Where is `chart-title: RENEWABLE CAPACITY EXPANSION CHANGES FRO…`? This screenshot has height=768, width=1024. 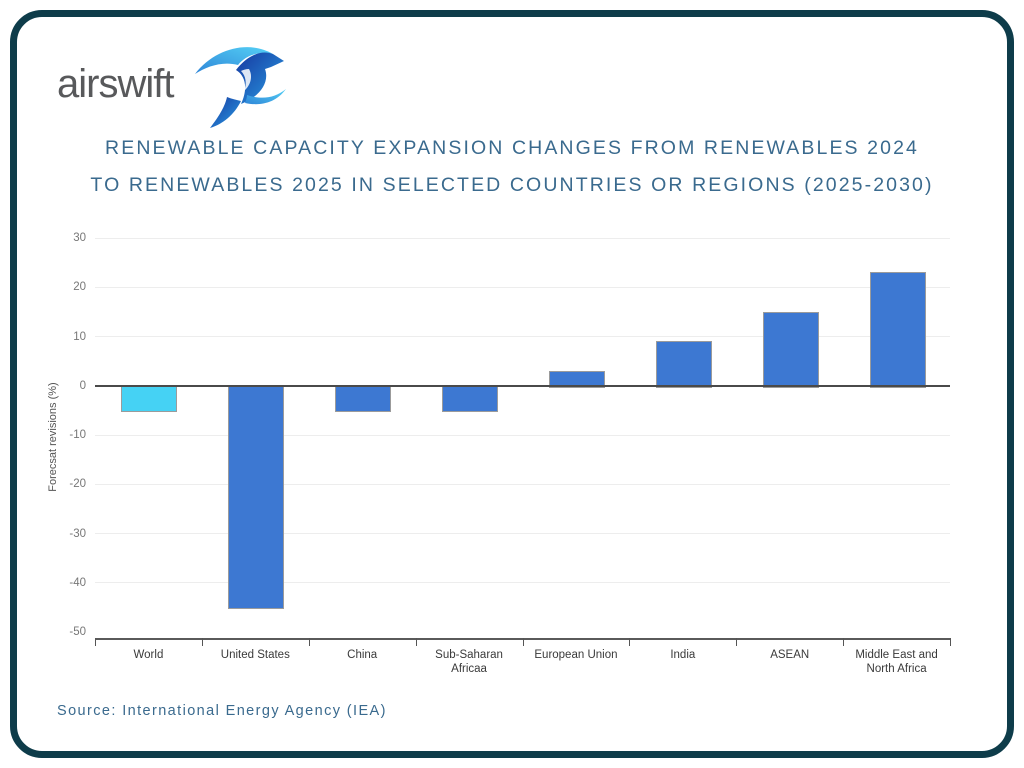 chart-title: RENEWABLE CAPACITY EXPANSION CHANGES FRO… is located at coordinates (512, 167).